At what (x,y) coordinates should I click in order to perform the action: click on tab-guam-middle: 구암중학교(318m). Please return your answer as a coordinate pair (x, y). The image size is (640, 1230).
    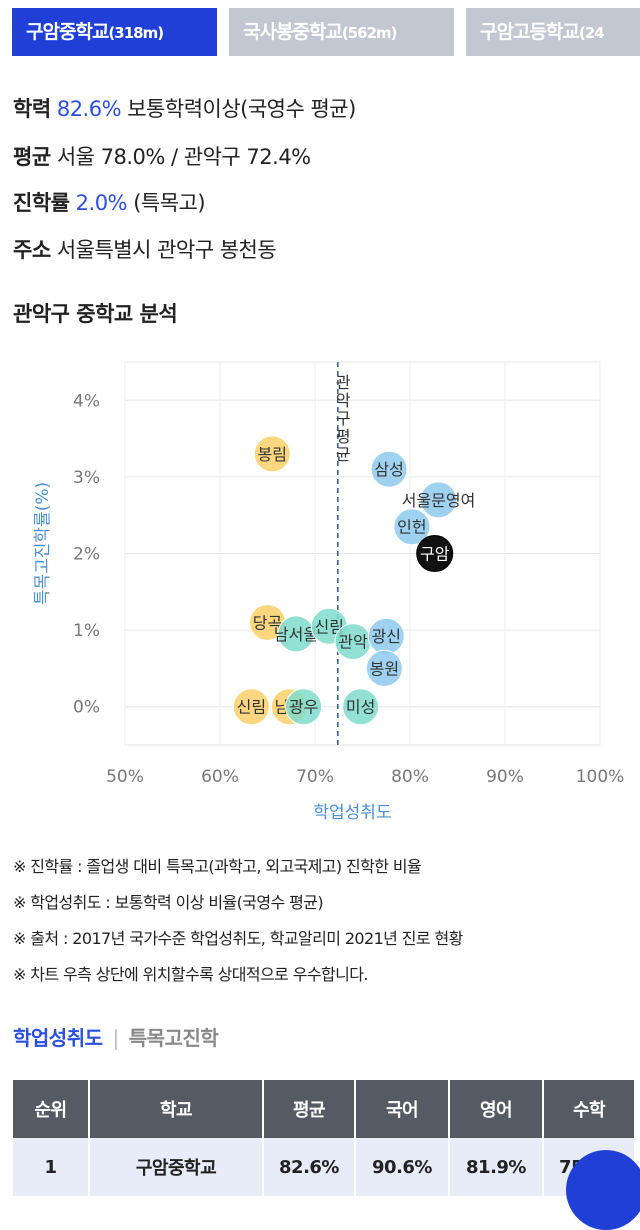
    Looking at the image, I should click on (114, 32).